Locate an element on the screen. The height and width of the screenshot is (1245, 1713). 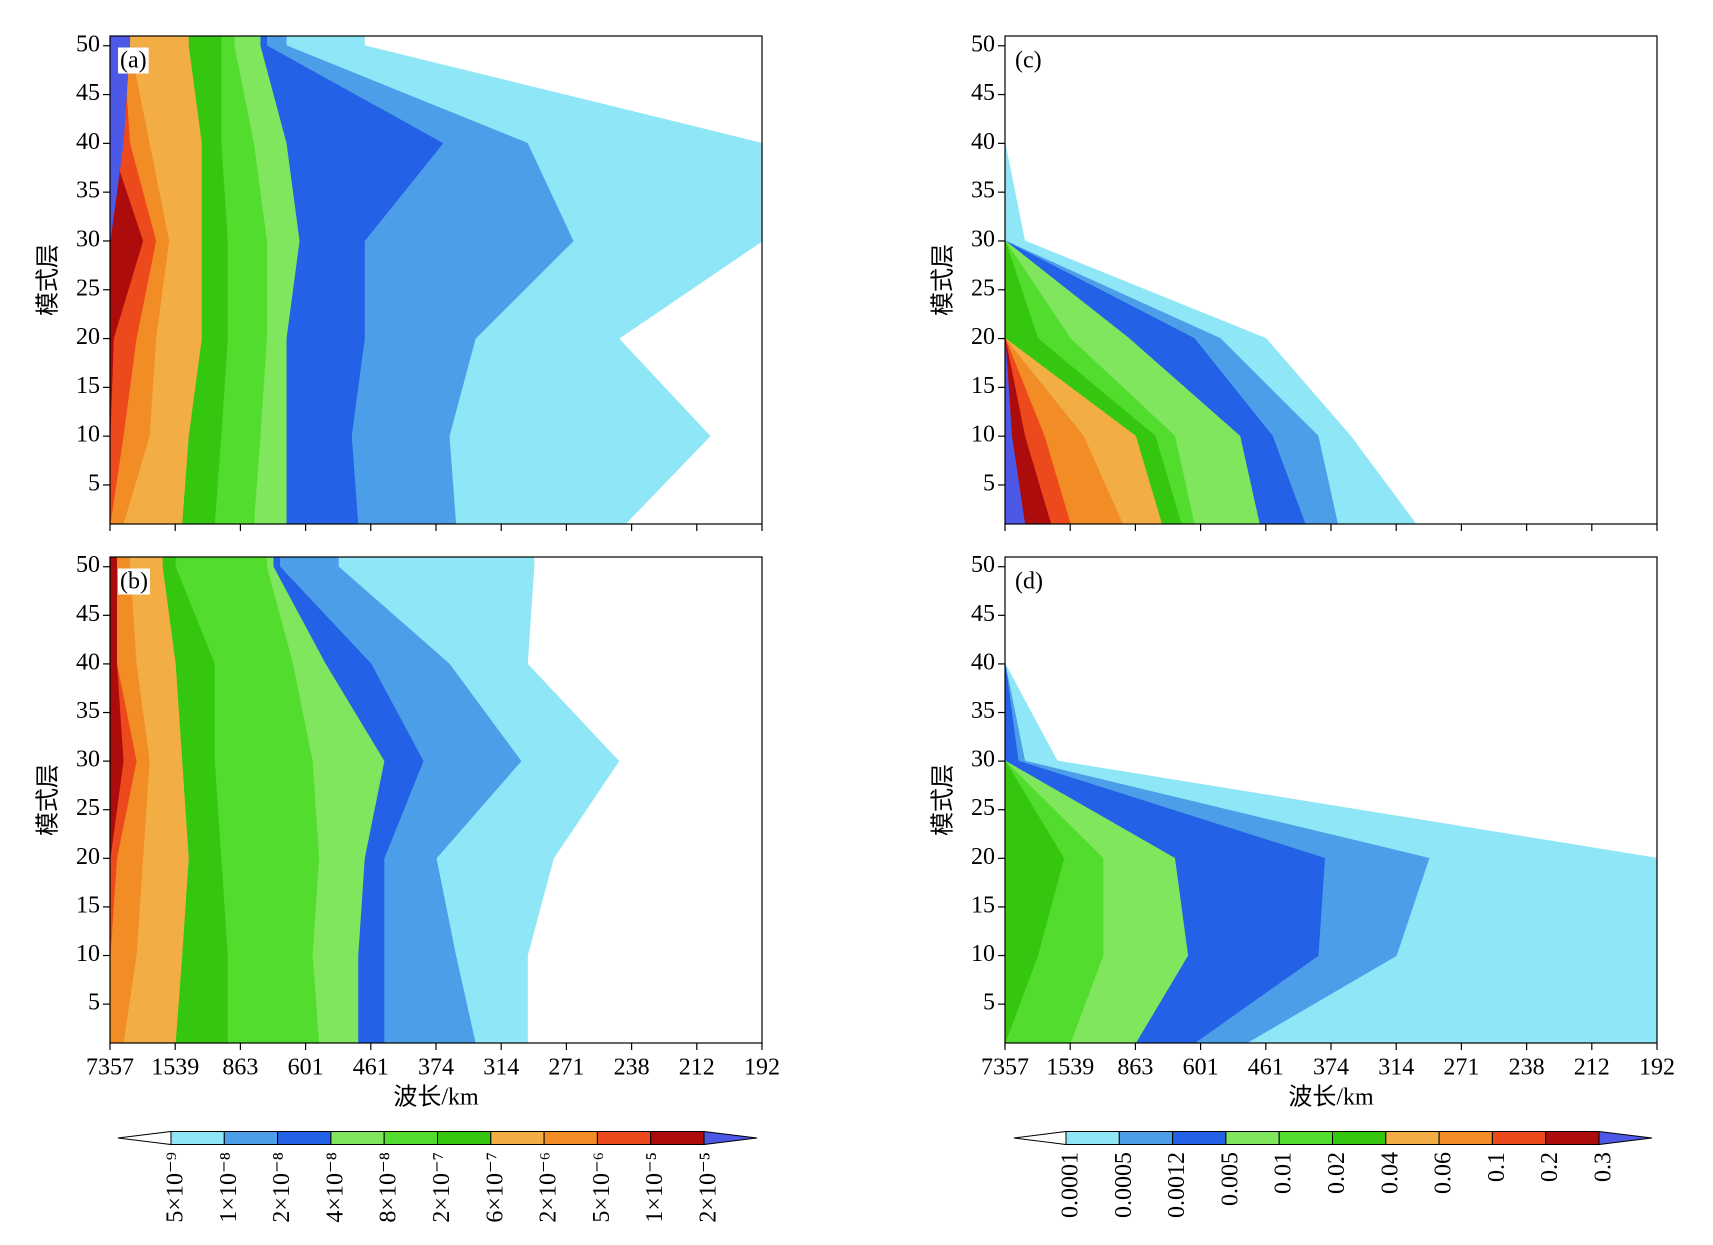
y-tick-label: 50 is located at coordinates (88, 565).